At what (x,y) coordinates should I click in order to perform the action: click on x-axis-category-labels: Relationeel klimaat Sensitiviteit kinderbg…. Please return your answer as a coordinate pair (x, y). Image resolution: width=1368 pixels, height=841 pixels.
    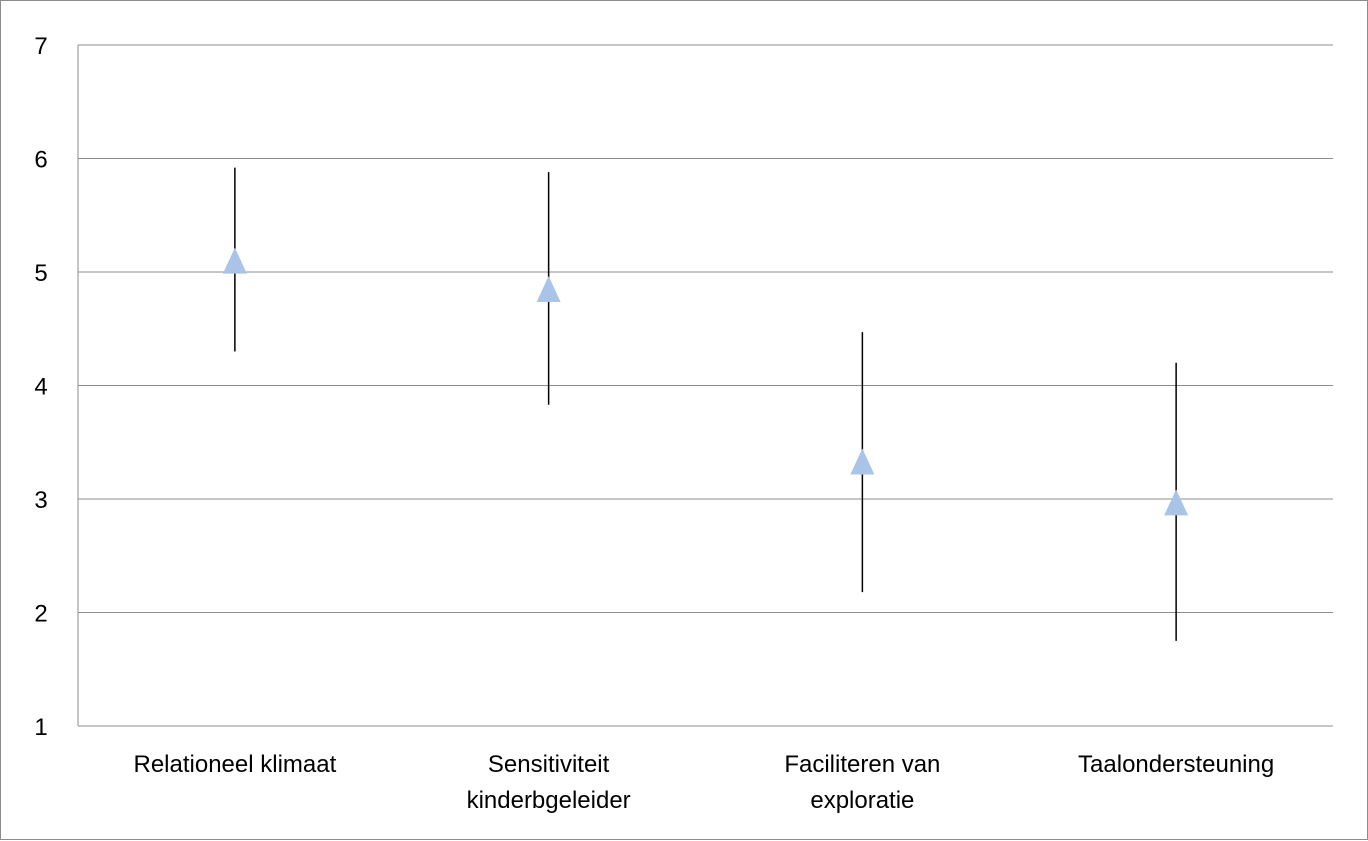
    Looking at the image, I should click on (703, 782).